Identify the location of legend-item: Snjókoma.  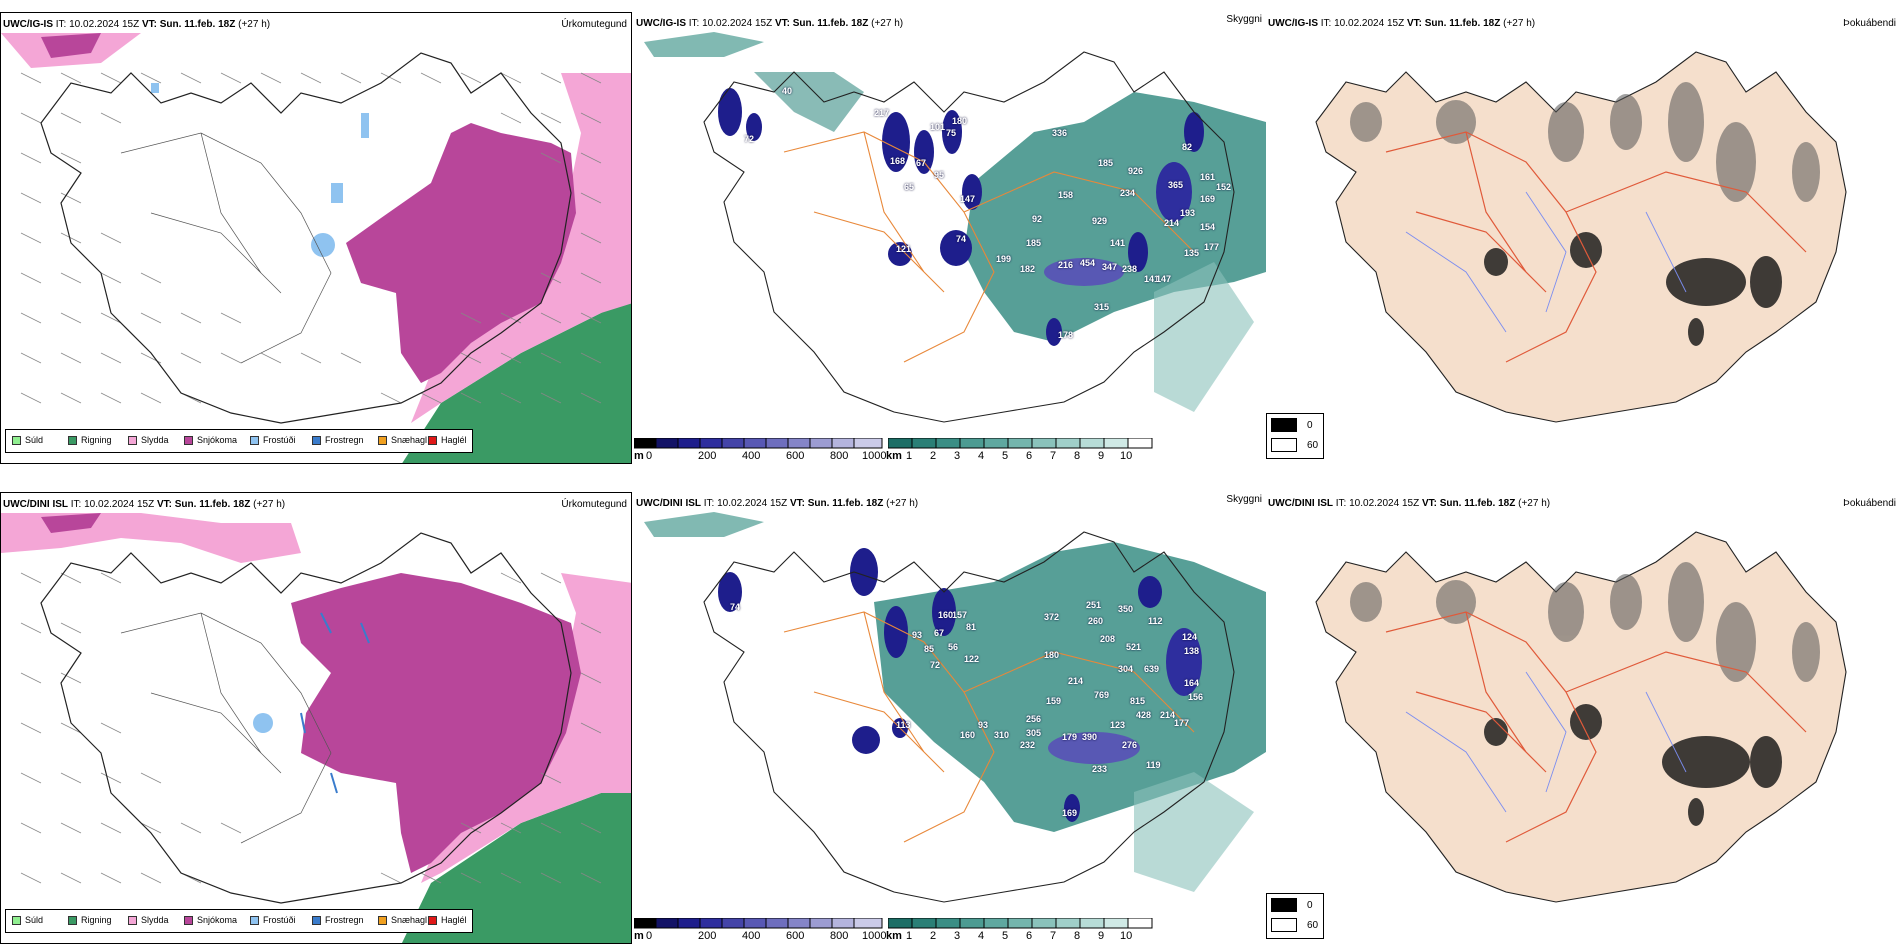
(210, 440).